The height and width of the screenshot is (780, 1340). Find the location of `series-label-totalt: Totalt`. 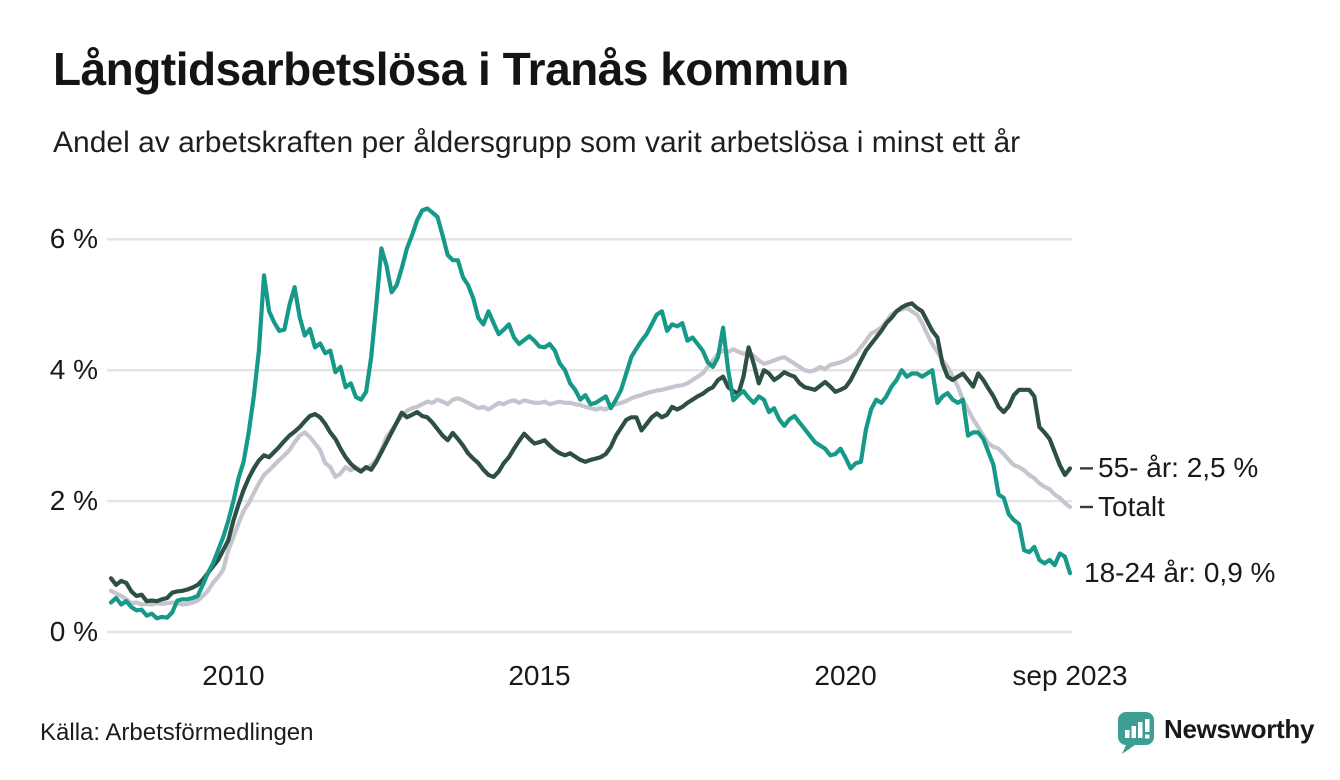

series-label-totalt: Totalt is located at coordinates (1131, 506).